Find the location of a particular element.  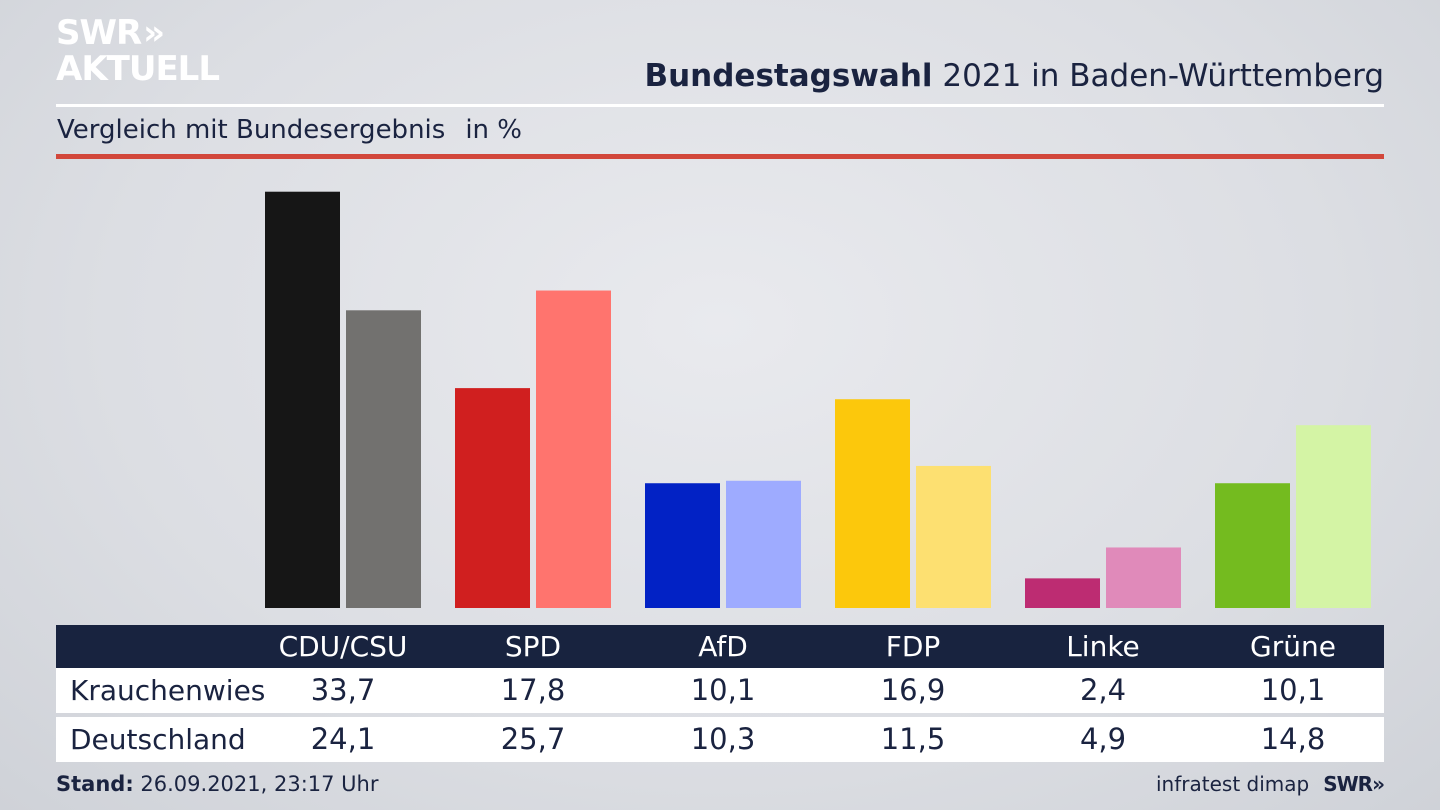

bar-gr-ne-deutschland is located at coordinates (1333, 516).